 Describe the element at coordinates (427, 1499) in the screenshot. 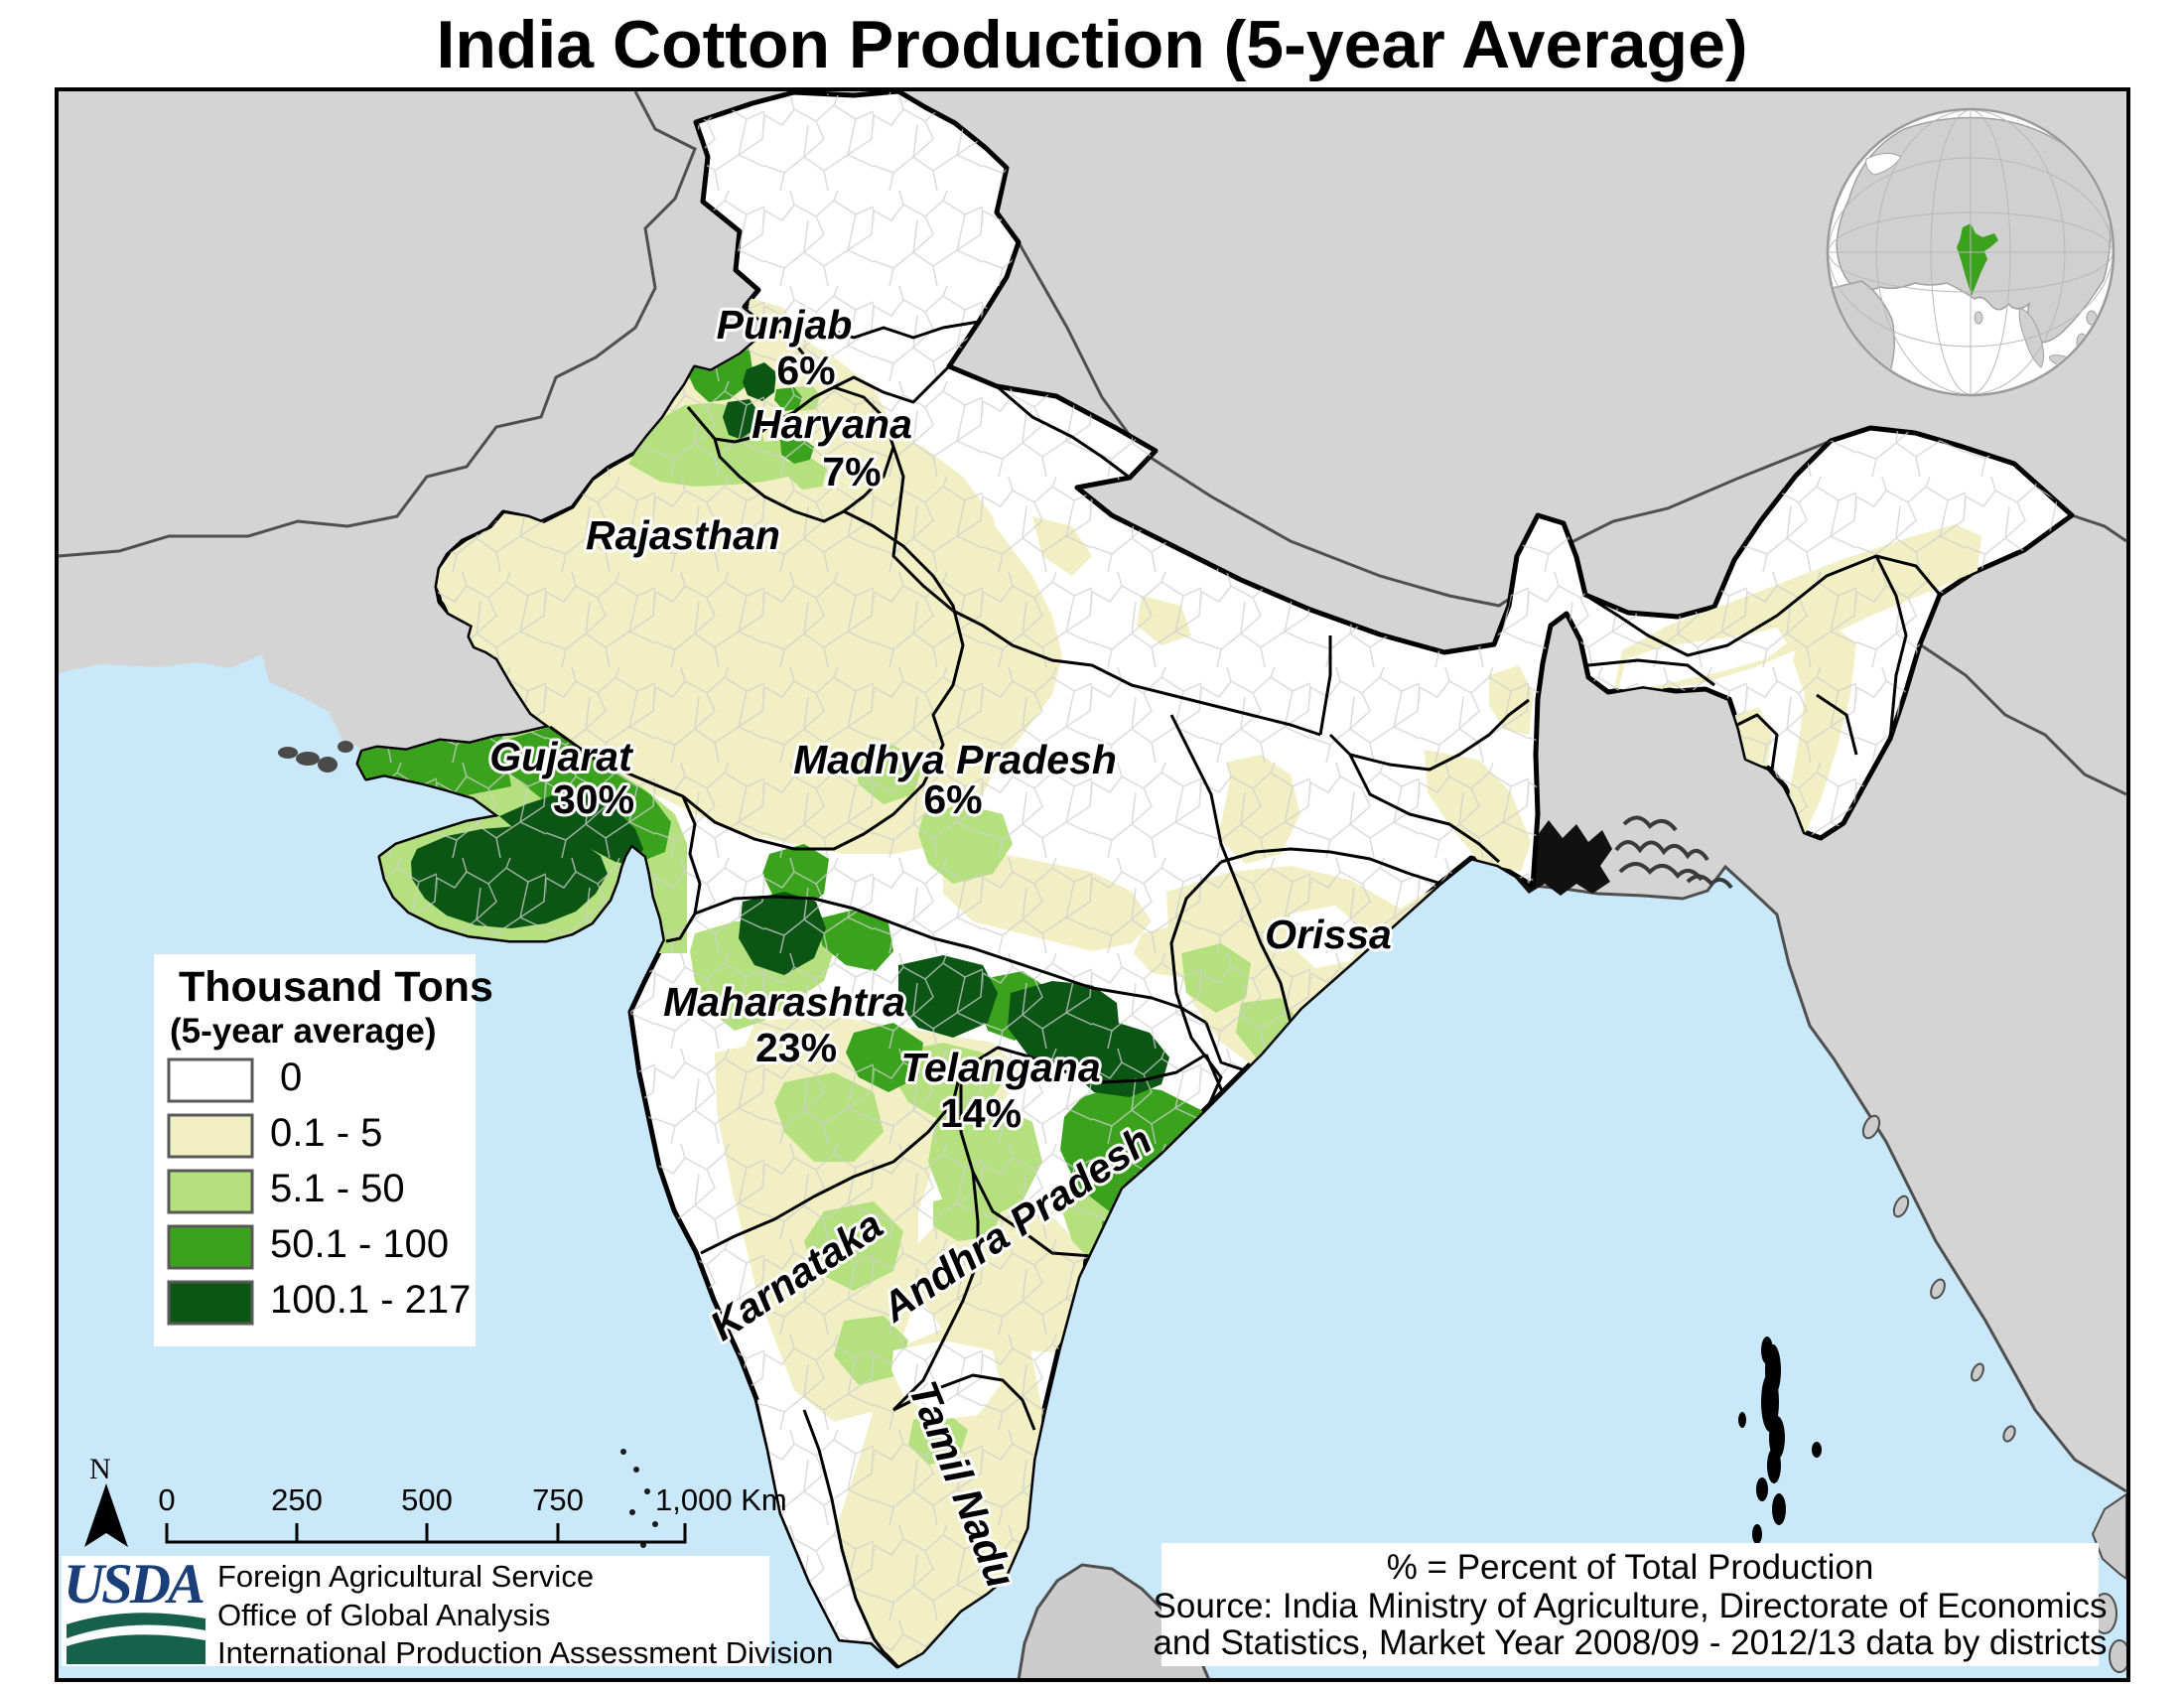

I see `svg-text: 500` at that location.